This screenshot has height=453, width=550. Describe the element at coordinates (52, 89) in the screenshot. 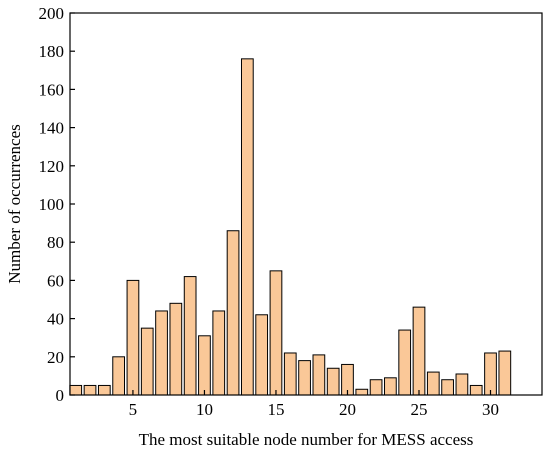

I see `y-tick-label: 160` at that location.